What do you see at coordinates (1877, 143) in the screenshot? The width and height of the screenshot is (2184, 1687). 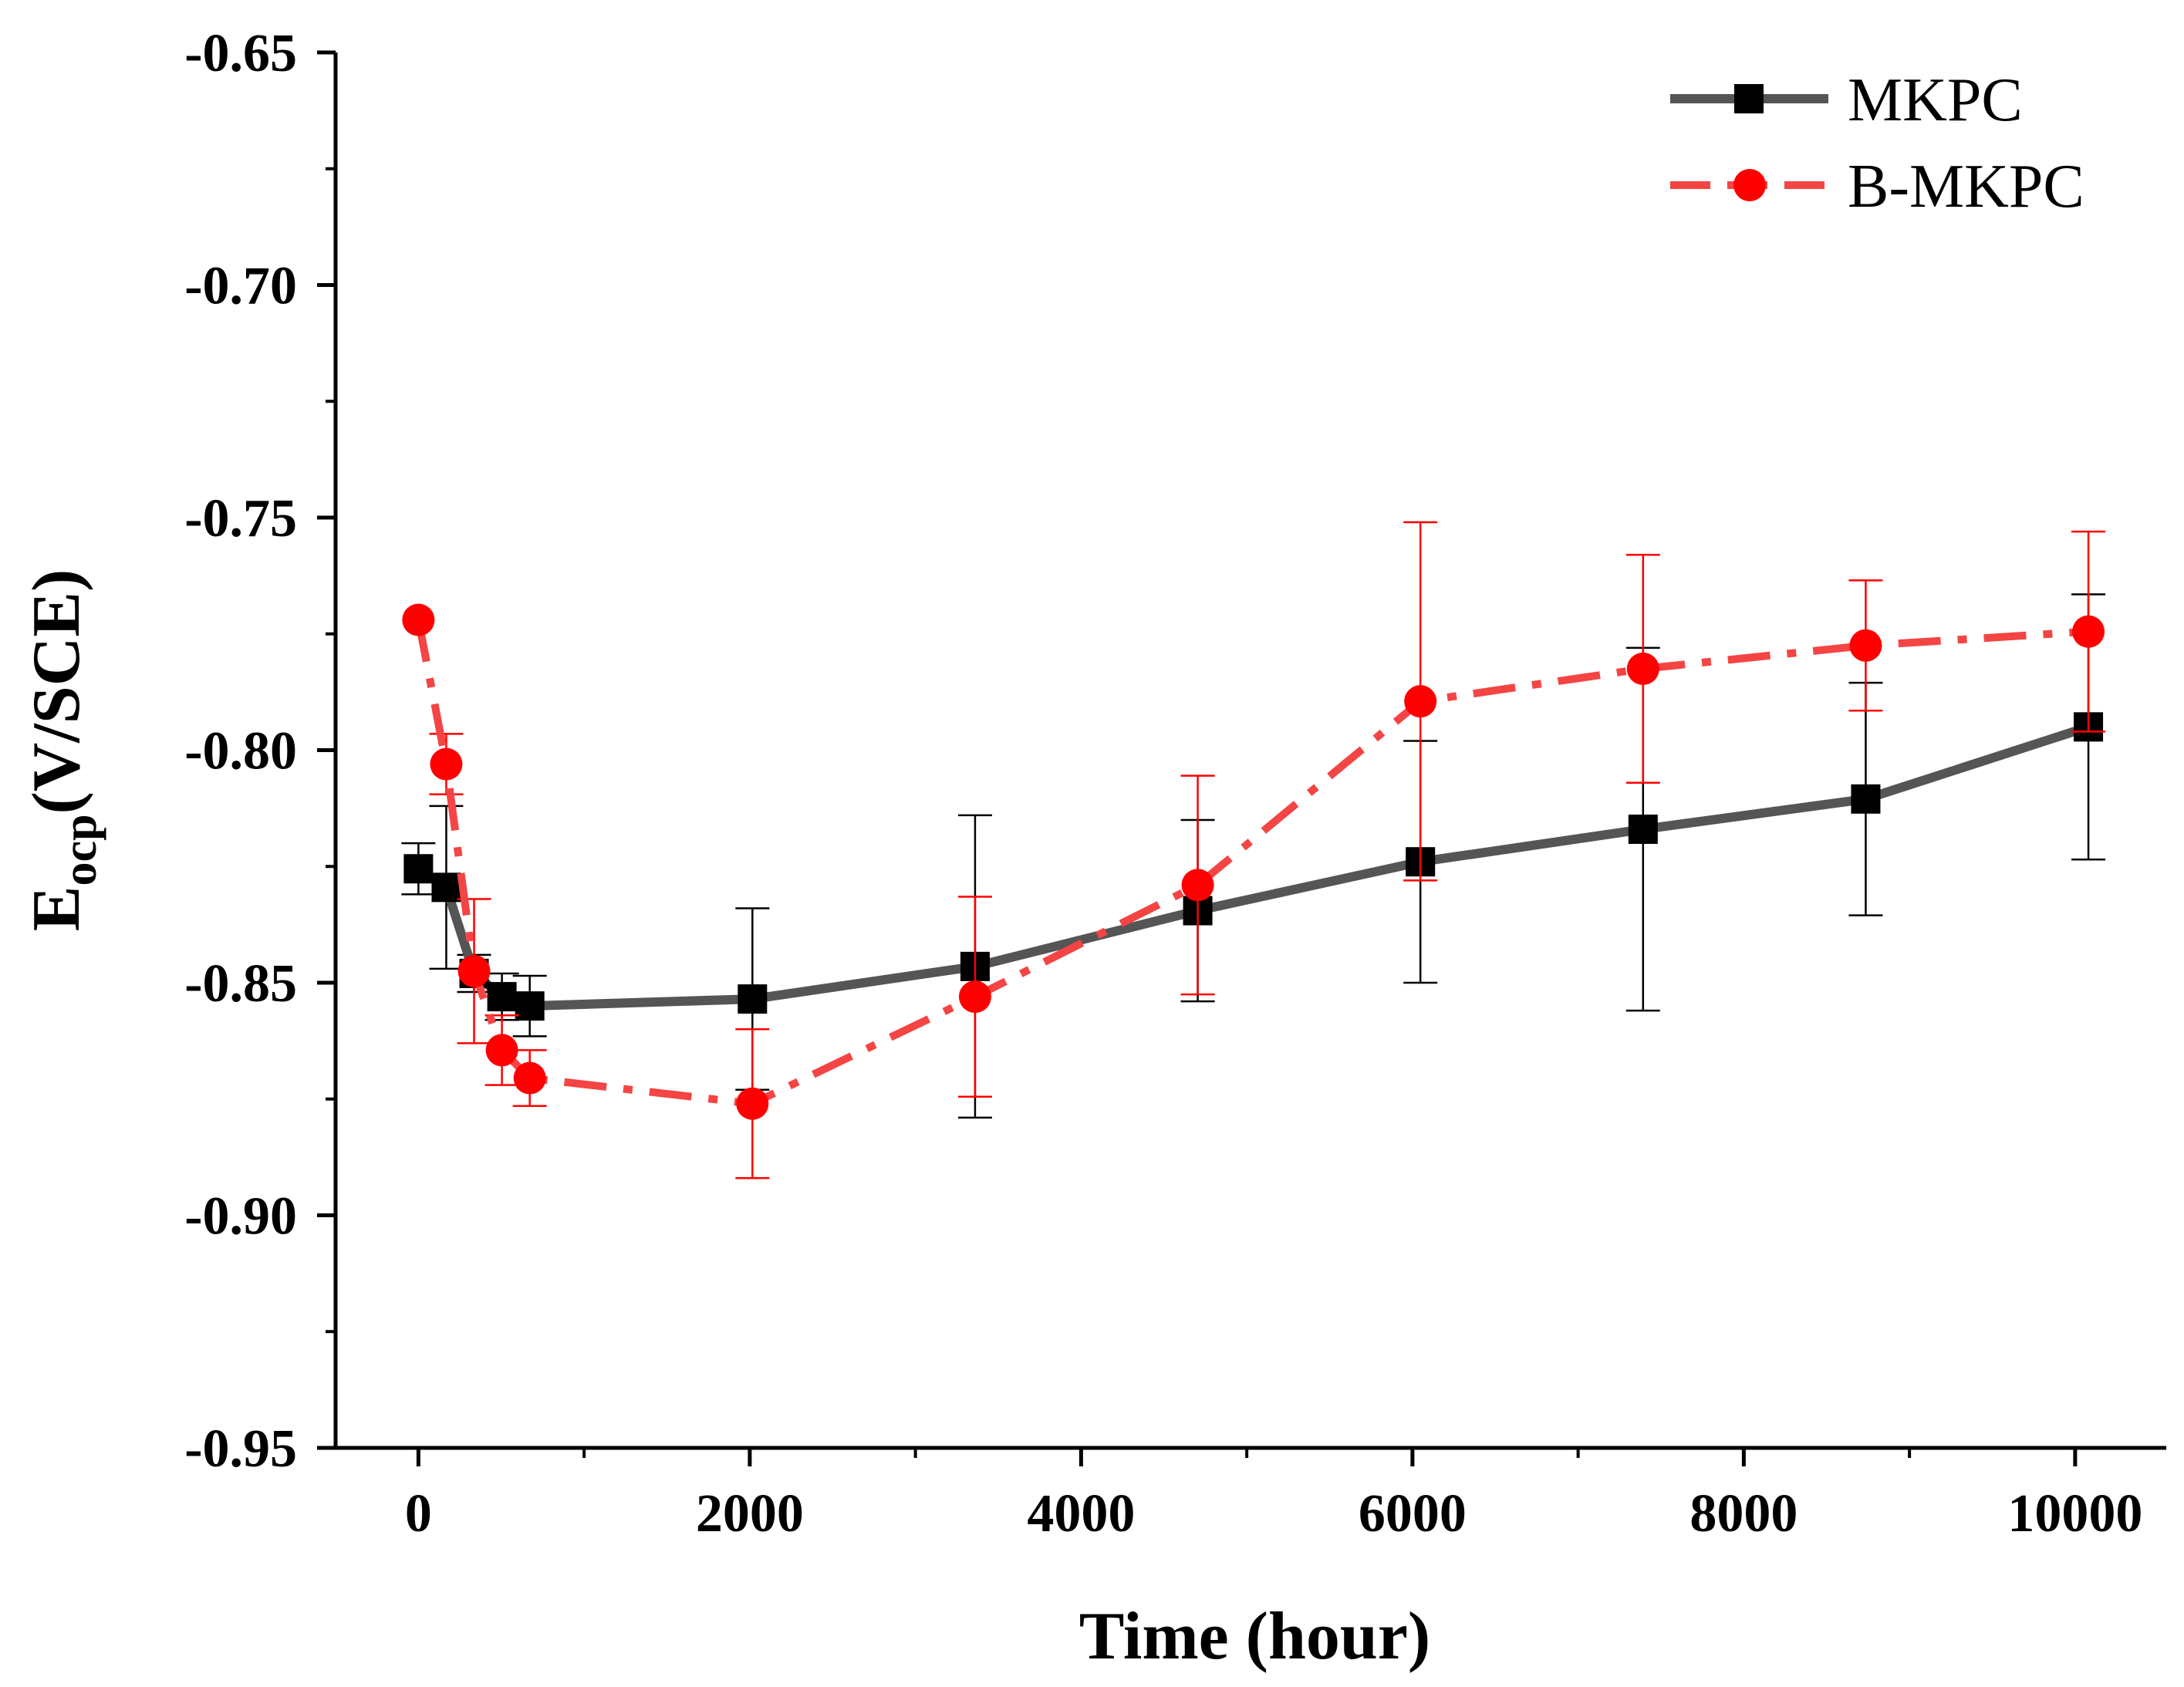 I see `legend: MKPC B-MKPC` at bounding box center [1877, 143].